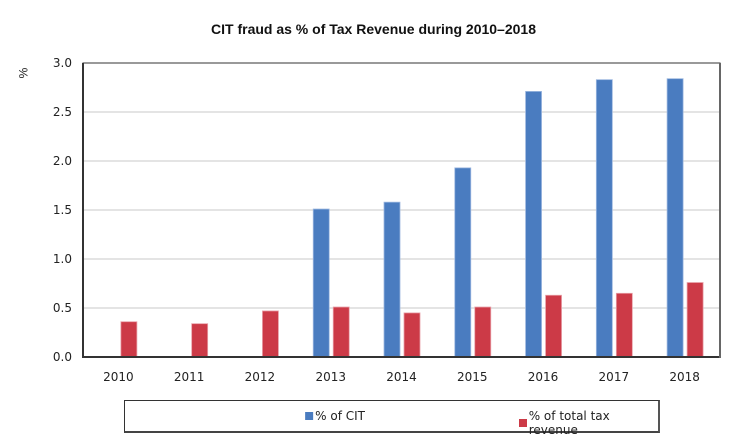 The image size is (747, 445). What do you see at coordinates (62, 112) in the screenshot?
I see `y-tick-label: 2.5` at bounding box center [62, 112].